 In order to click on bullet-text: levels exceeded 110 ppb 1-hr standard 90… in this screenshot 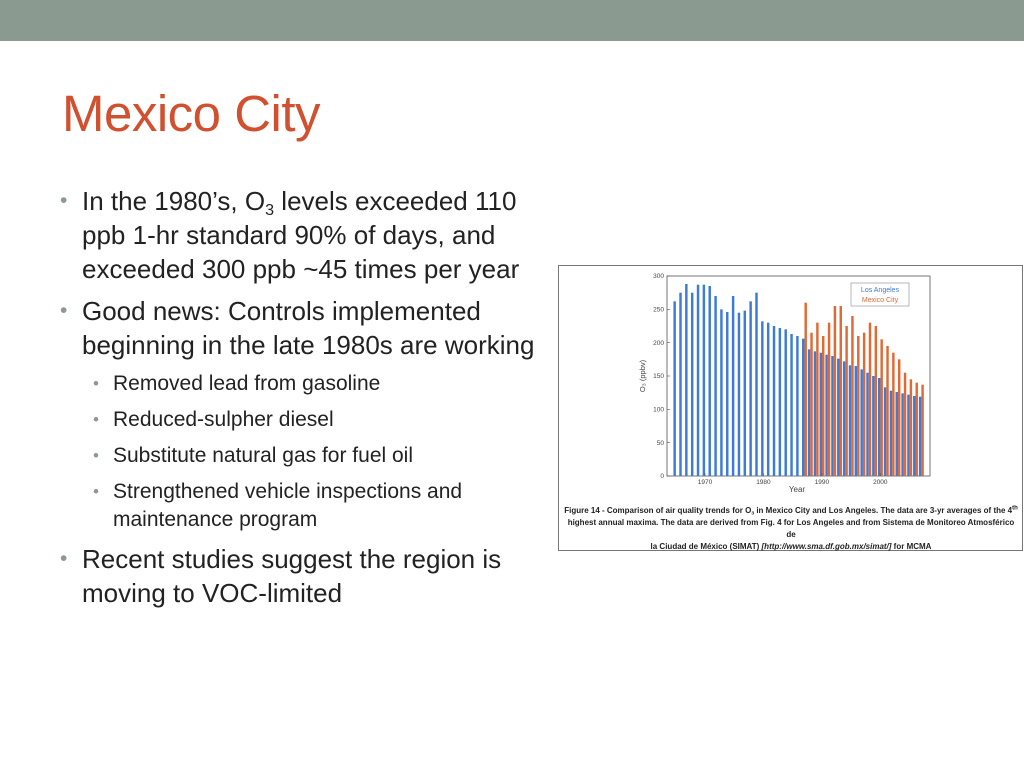, I will do `click(301, 235)`.